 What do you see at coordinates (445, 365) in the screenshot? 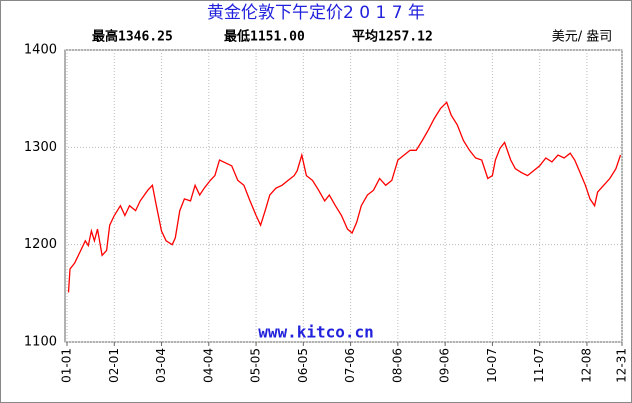
I see `x-tick-label: 09-06` at bounding box center [445, 365].